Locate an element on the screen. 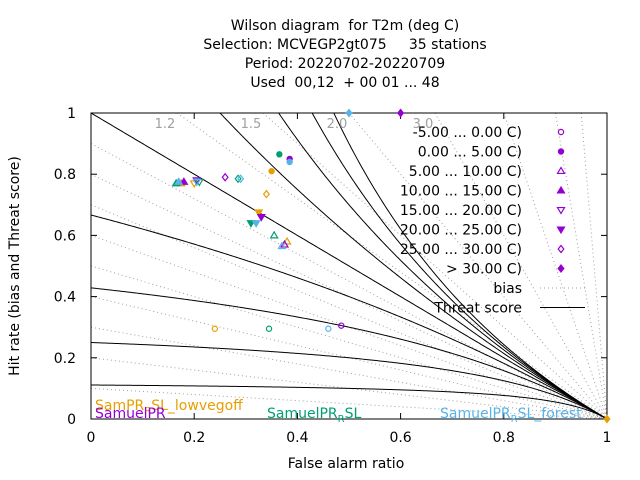 This screenshot has width=640, height=480. y-axis-title: Hit rate (bias and Threat score) is located at coordinates (15, 266).